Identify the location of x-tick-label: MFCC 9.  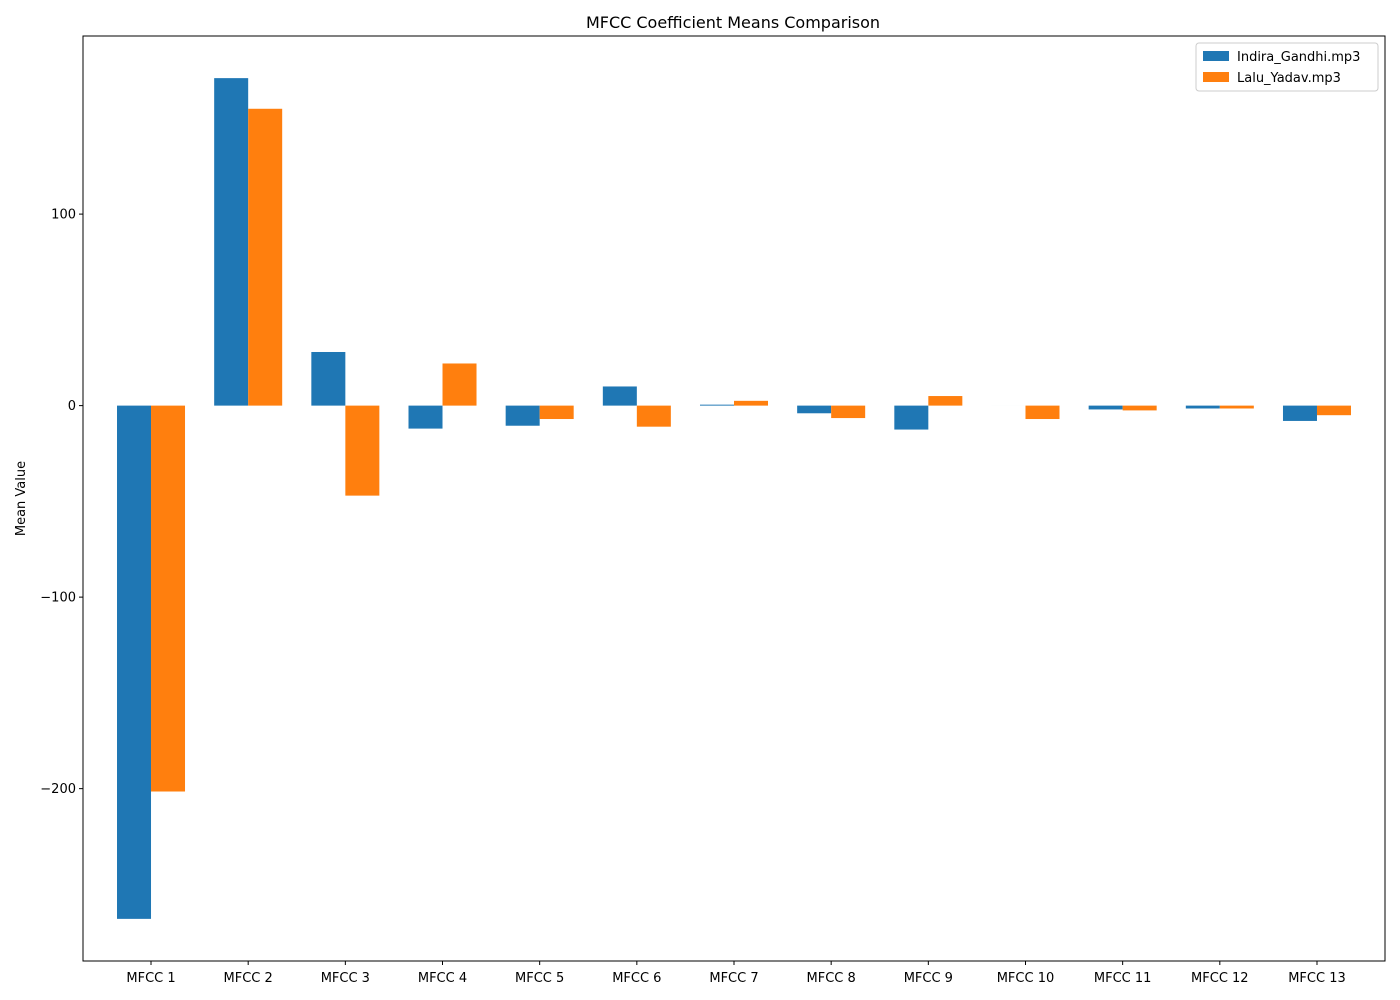
(928, 978).